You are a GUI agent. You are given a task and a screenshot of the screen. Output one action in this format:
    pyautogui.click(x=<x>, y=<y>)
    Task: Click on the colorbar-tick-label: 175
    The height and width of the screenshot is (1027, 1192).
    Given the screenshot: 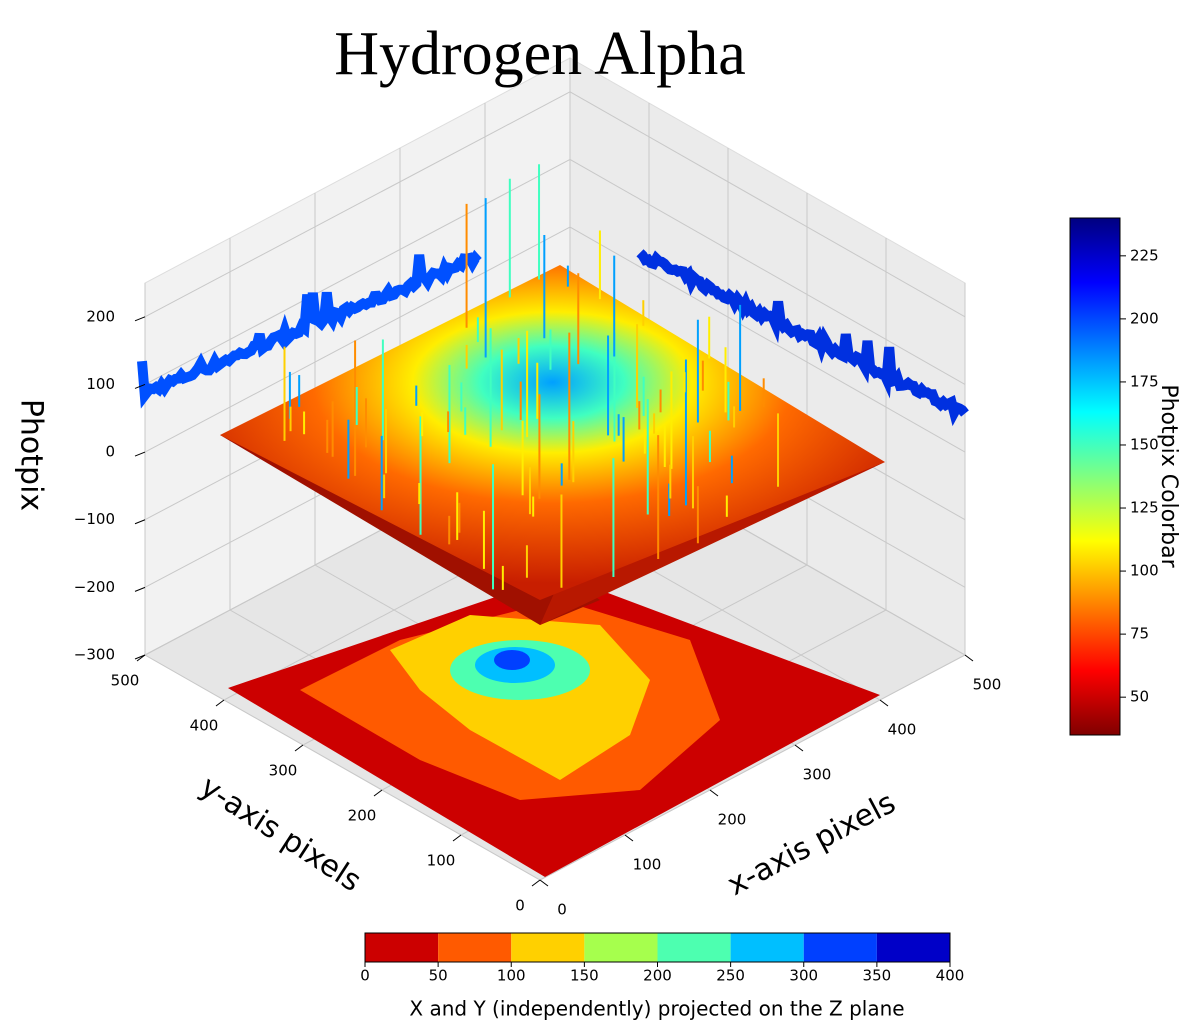 What is the action you would take?
    pyautogui.click(x=1144, y=381)
    